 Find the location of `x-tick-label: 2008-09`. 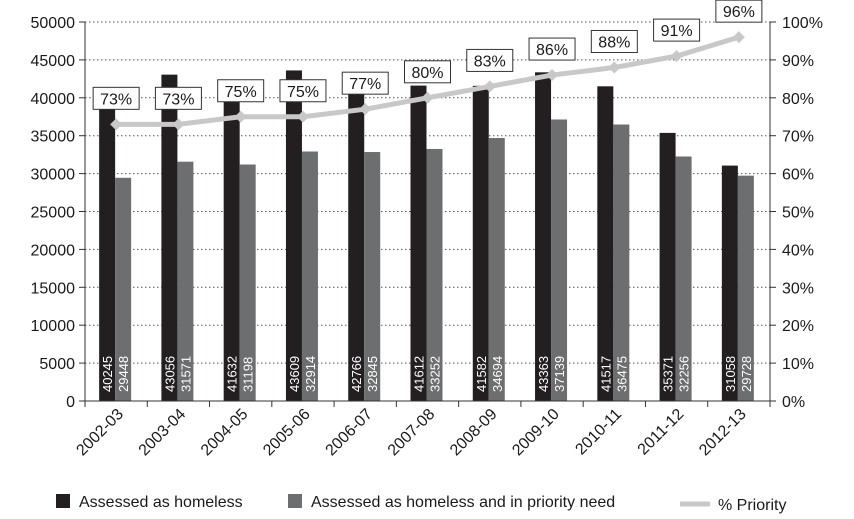

x-tick-label: 2008-09 is located at coordinates (474, 433).